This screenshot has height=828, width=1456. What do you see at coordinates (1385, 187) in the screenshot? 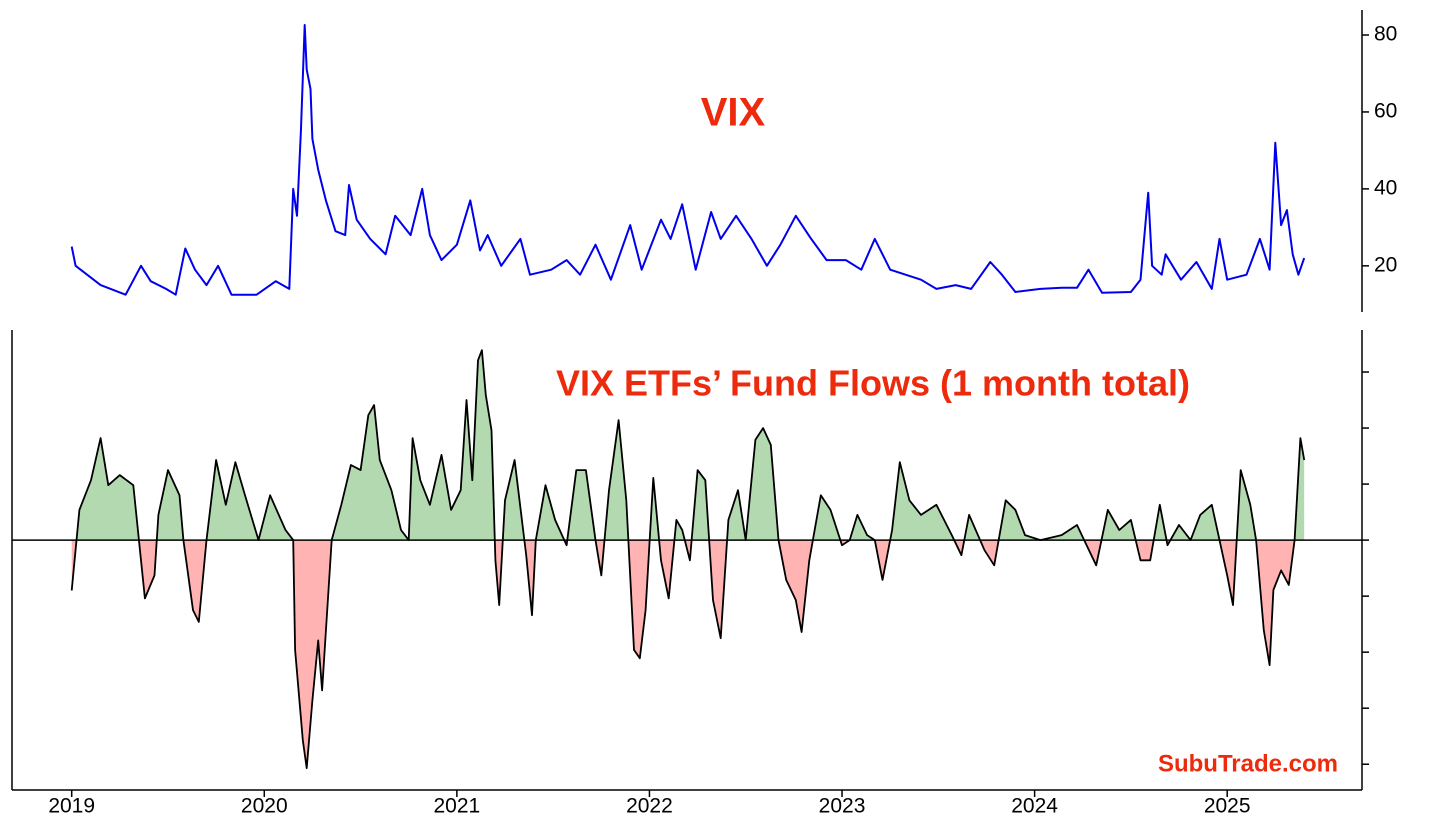
I see `y-tick-label: 40` at bounding box center [1385, 187].